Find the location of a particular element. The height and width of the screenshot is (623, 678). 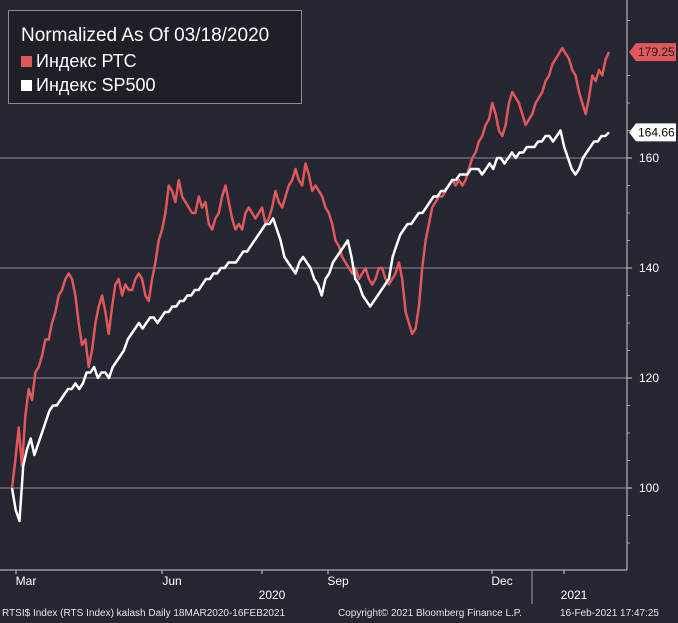

legend-item-rts: Индекс РТС is located at coordinates (79, 61).